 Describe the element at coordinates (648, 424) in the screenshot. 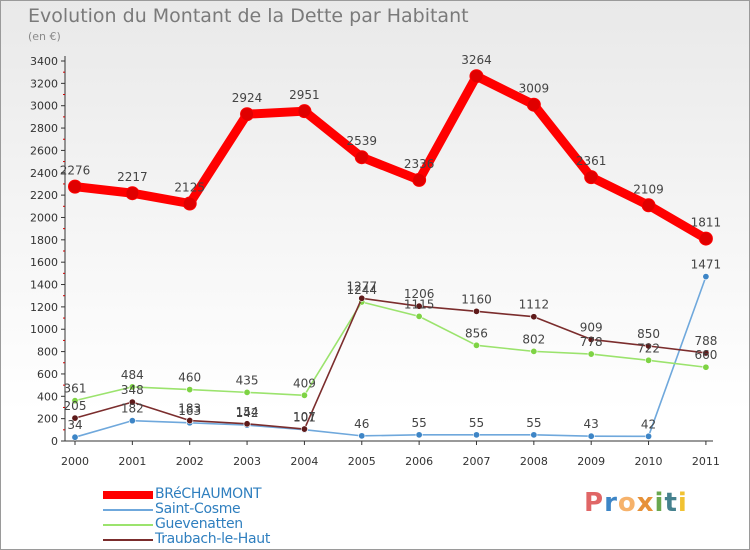

I see `data-label: 42` at that location.